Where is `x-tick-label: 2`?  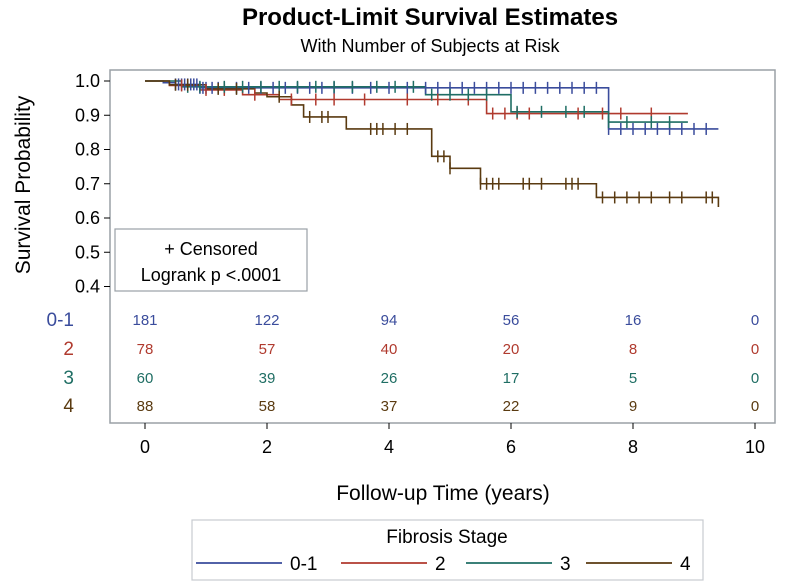 x-tick-label: 2 is located at coordinates (267, 447).